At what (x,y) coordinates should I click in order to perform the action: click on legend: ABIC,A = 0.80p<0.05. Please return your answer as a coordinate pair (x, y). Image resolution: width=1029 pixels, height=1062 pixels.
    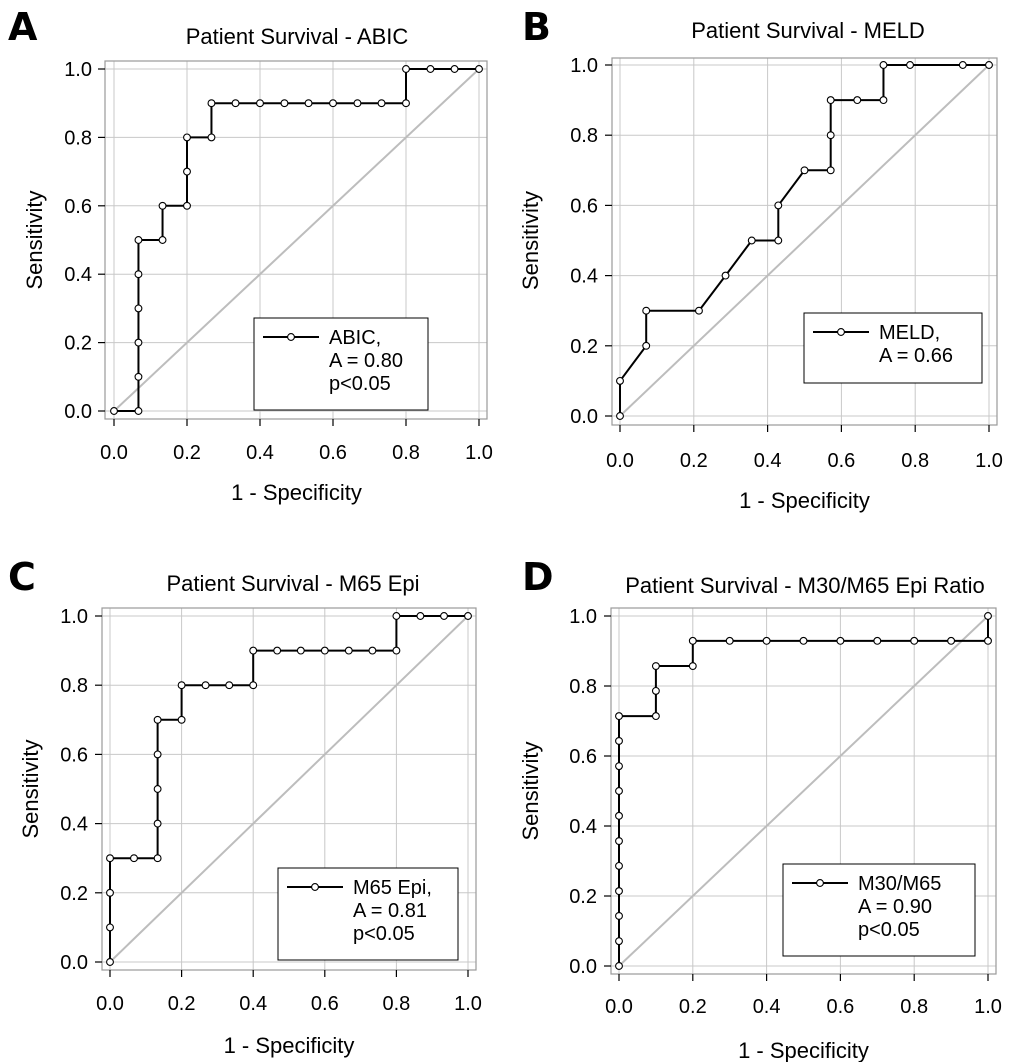
    Looking at the image, I should click on (341, 364).